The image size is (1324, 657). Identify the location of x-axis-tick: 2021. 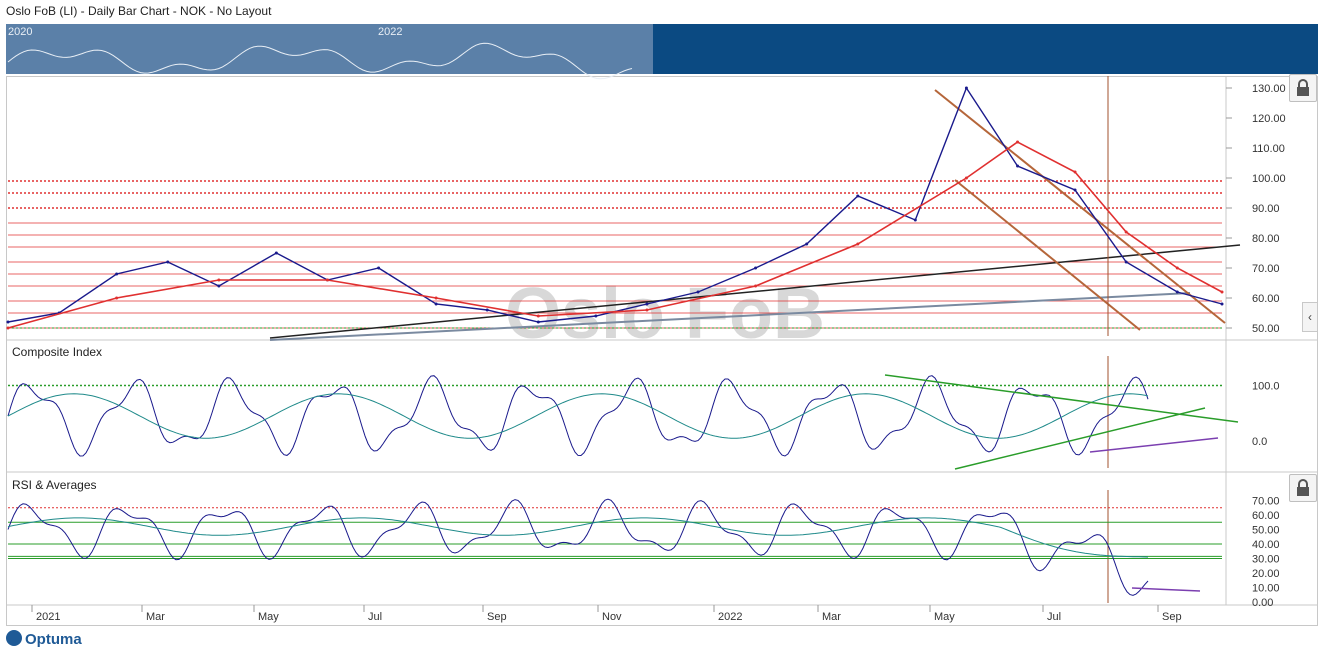
(48, 617).